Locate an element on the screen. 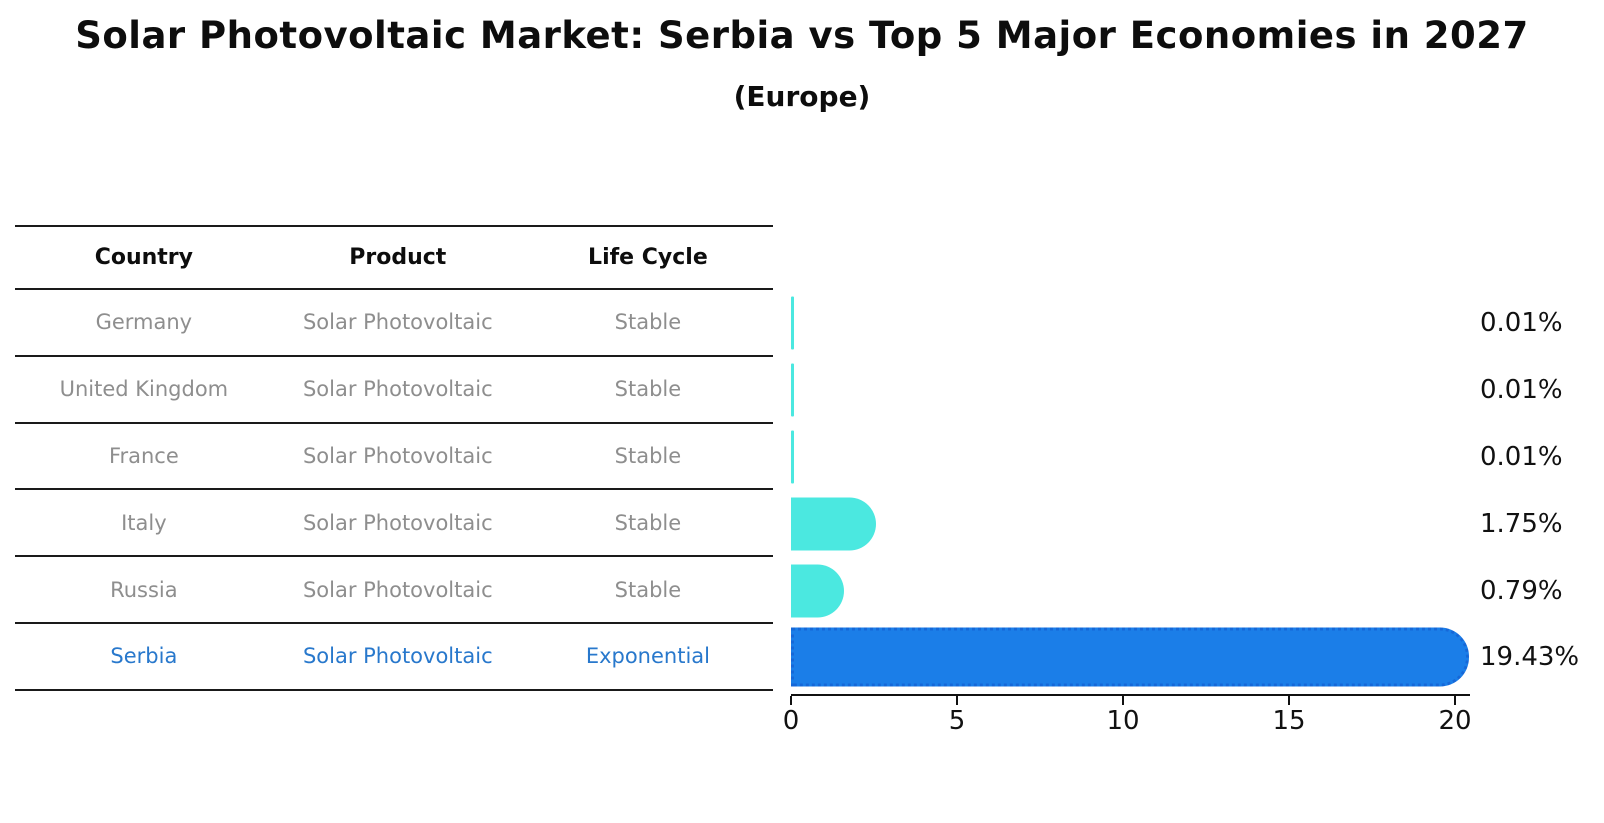  bar-row-serbia is located at coordinates (1136, 657).